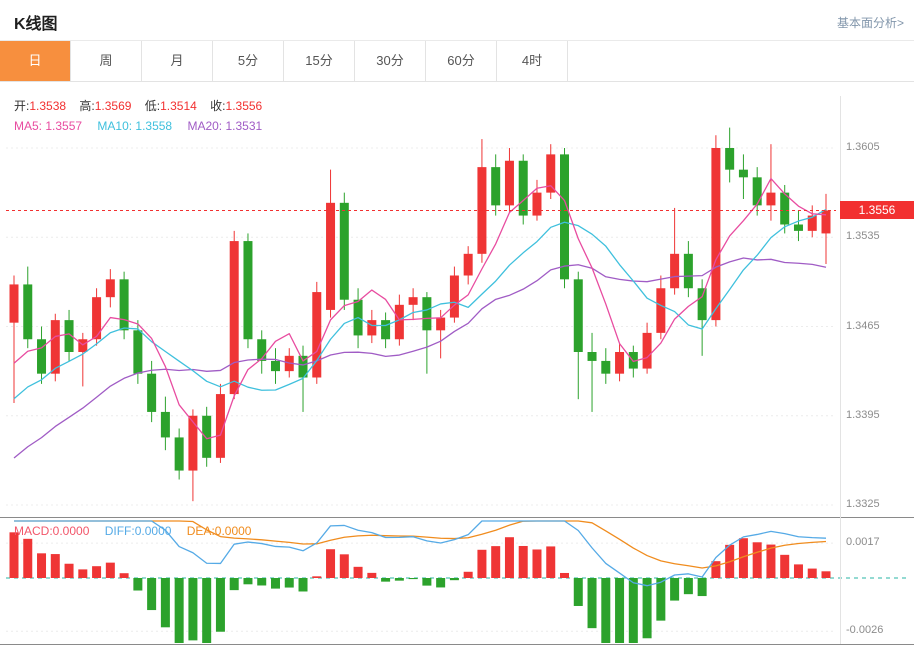  What do you see at coordinates (532, 61) in the screenshot?
I see `tab-4hour: 4时` at bounding box center [532, 61].